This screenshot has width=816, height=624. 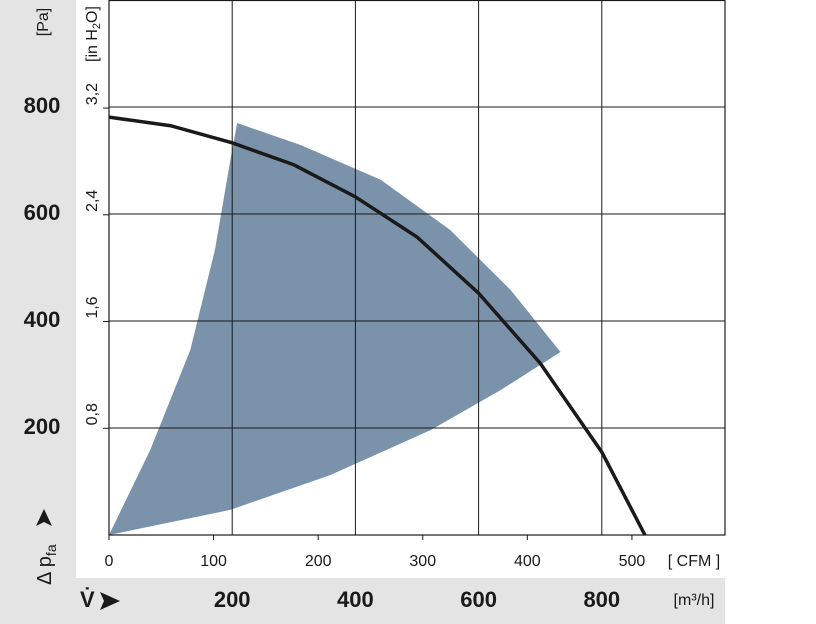 What do you see at coordinates (43, 22) in the screenshot?
I see `y-label: [Pa]` at bounding box center [43, 22].